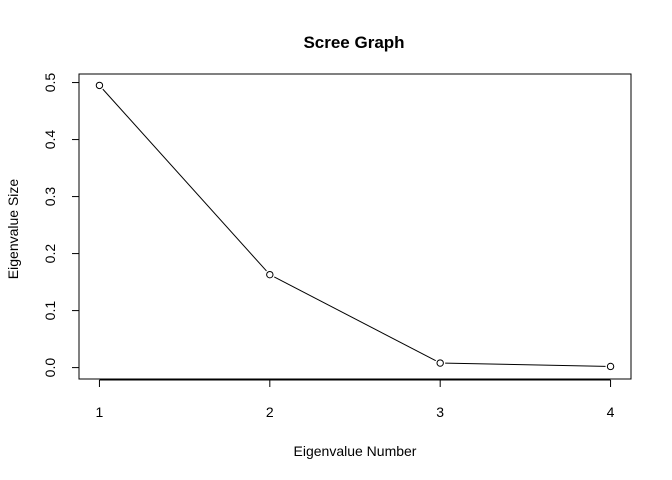 This screenshot has width=672, height=480. What do you see at coordinates (353, 42) in the screenshot?
I see `chart-title: Scree Graph` at bounding box center [353, 42].